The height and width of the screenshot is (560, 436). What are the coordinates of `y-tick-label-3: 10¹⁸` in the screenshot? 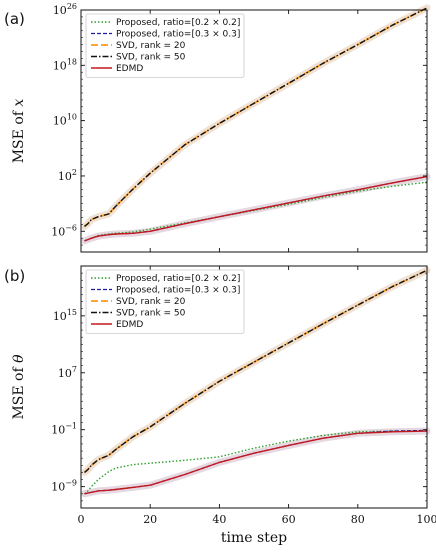 It's located at (65, 64).